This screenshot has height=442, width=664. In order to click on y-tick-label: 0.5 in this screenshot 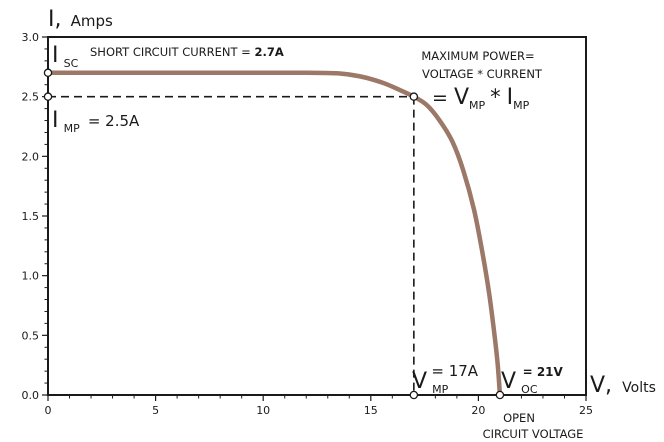, I will do `click(31, 335)`.